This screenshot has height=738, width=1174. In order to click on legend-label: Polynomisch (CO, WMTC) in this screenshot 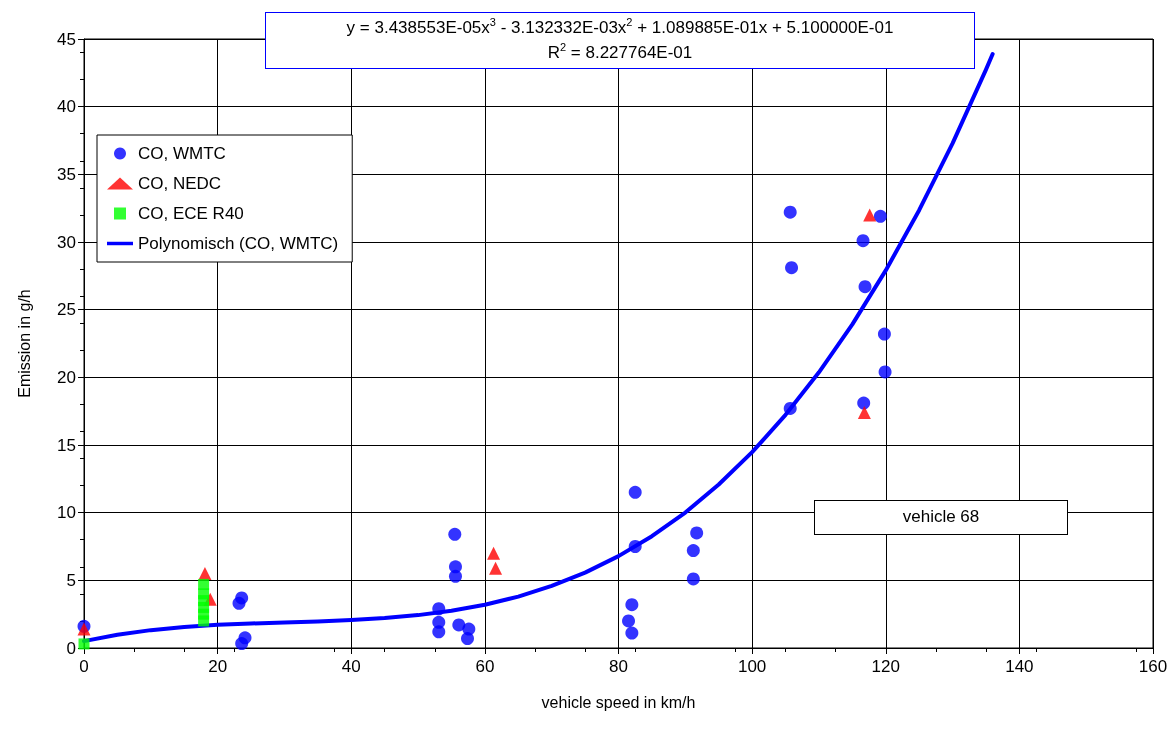, I will do `click(238, 243)`.